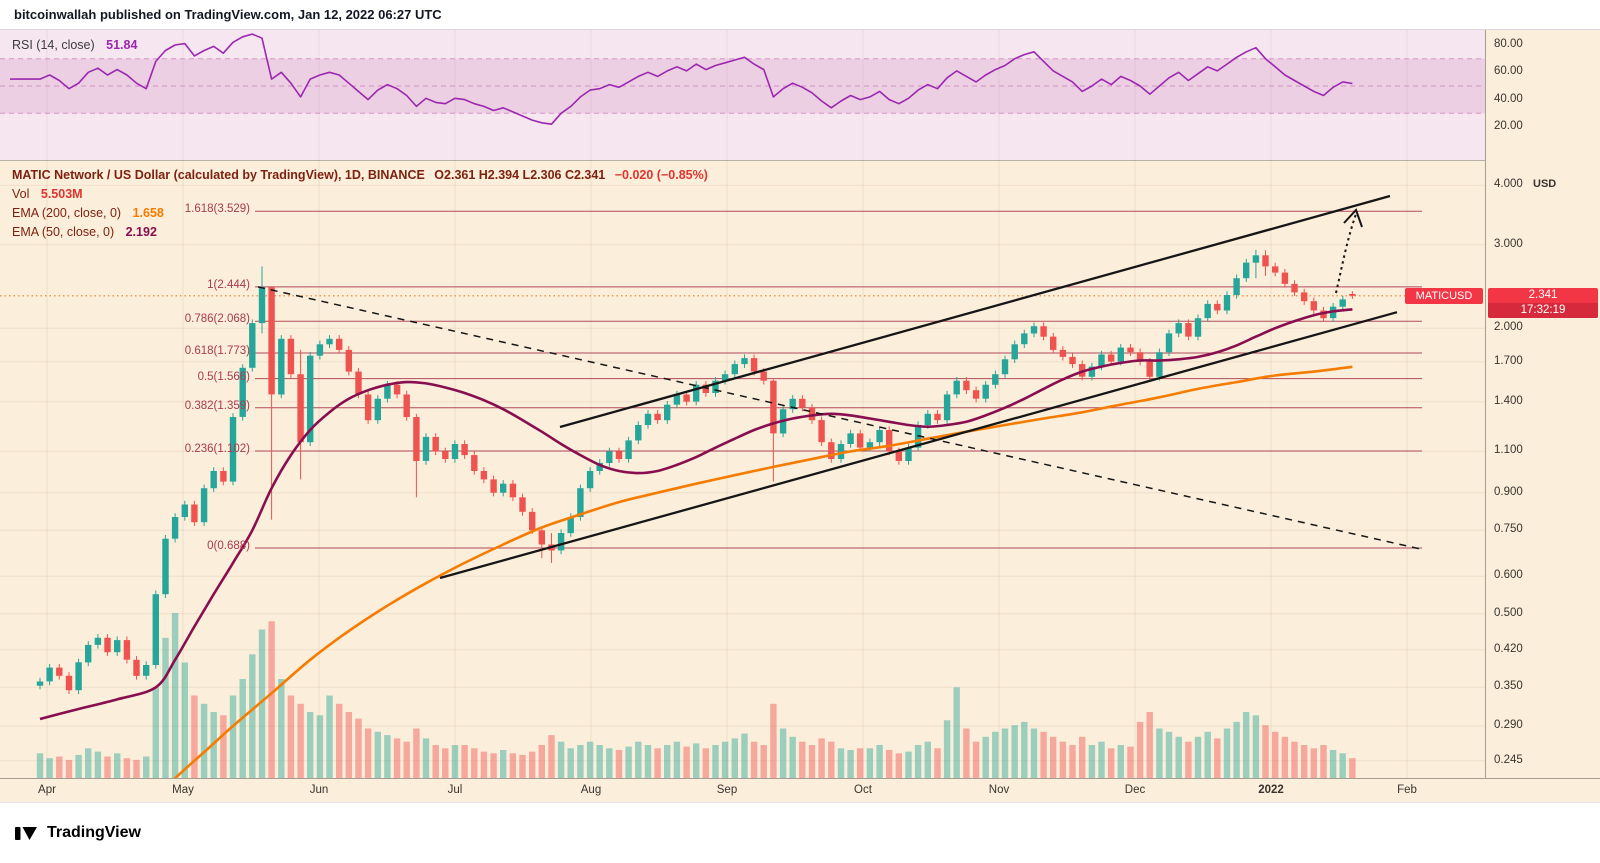 This screenshot has height=863, width=1600. I want to click on fib-level-label: 0.5(1.566), so click(223, 377).